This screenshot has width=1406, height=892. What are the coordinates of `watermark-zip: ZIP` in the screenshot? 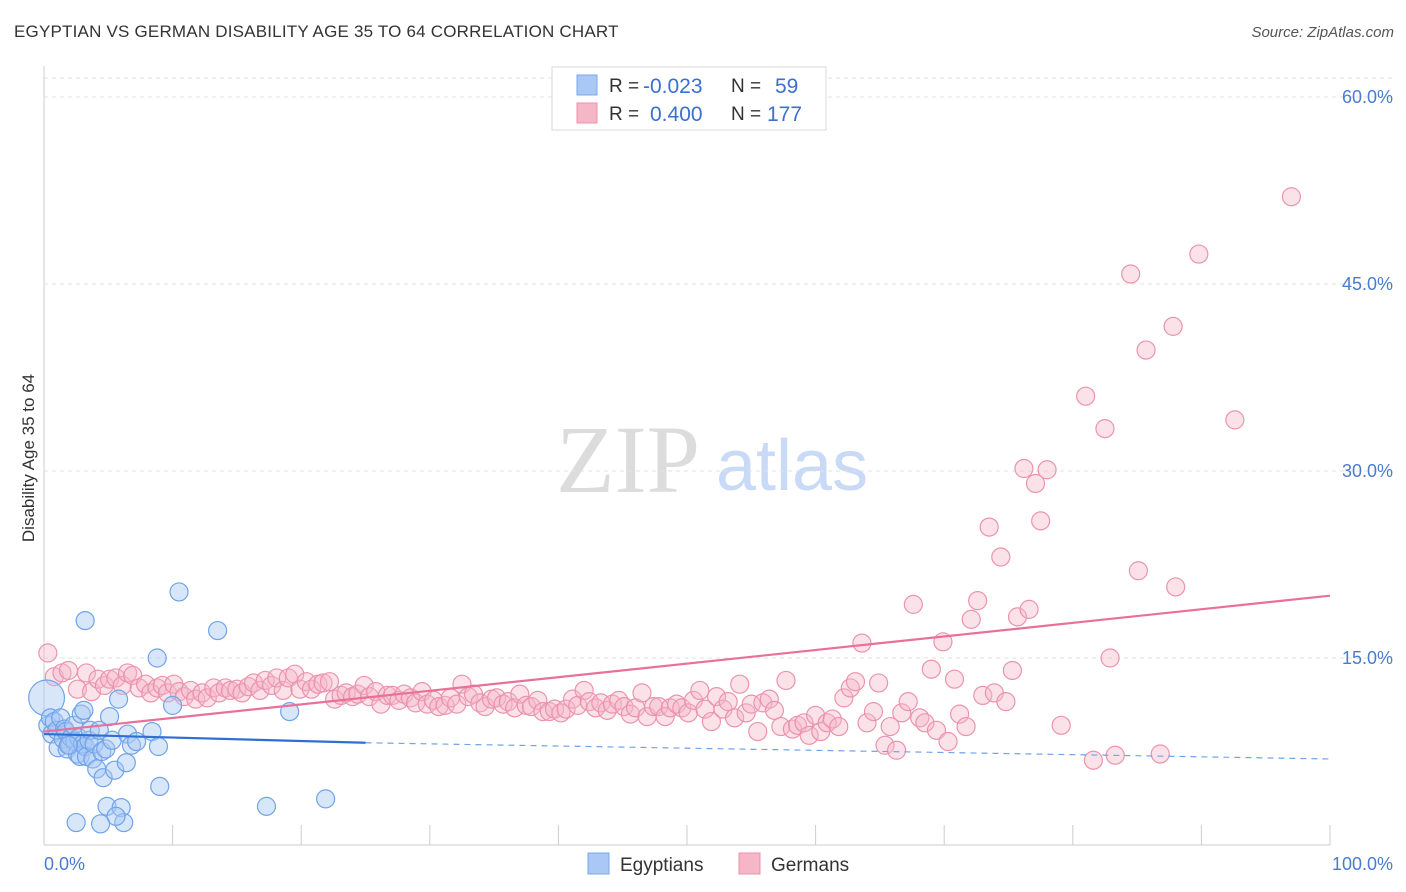 It's located at (628, 459).